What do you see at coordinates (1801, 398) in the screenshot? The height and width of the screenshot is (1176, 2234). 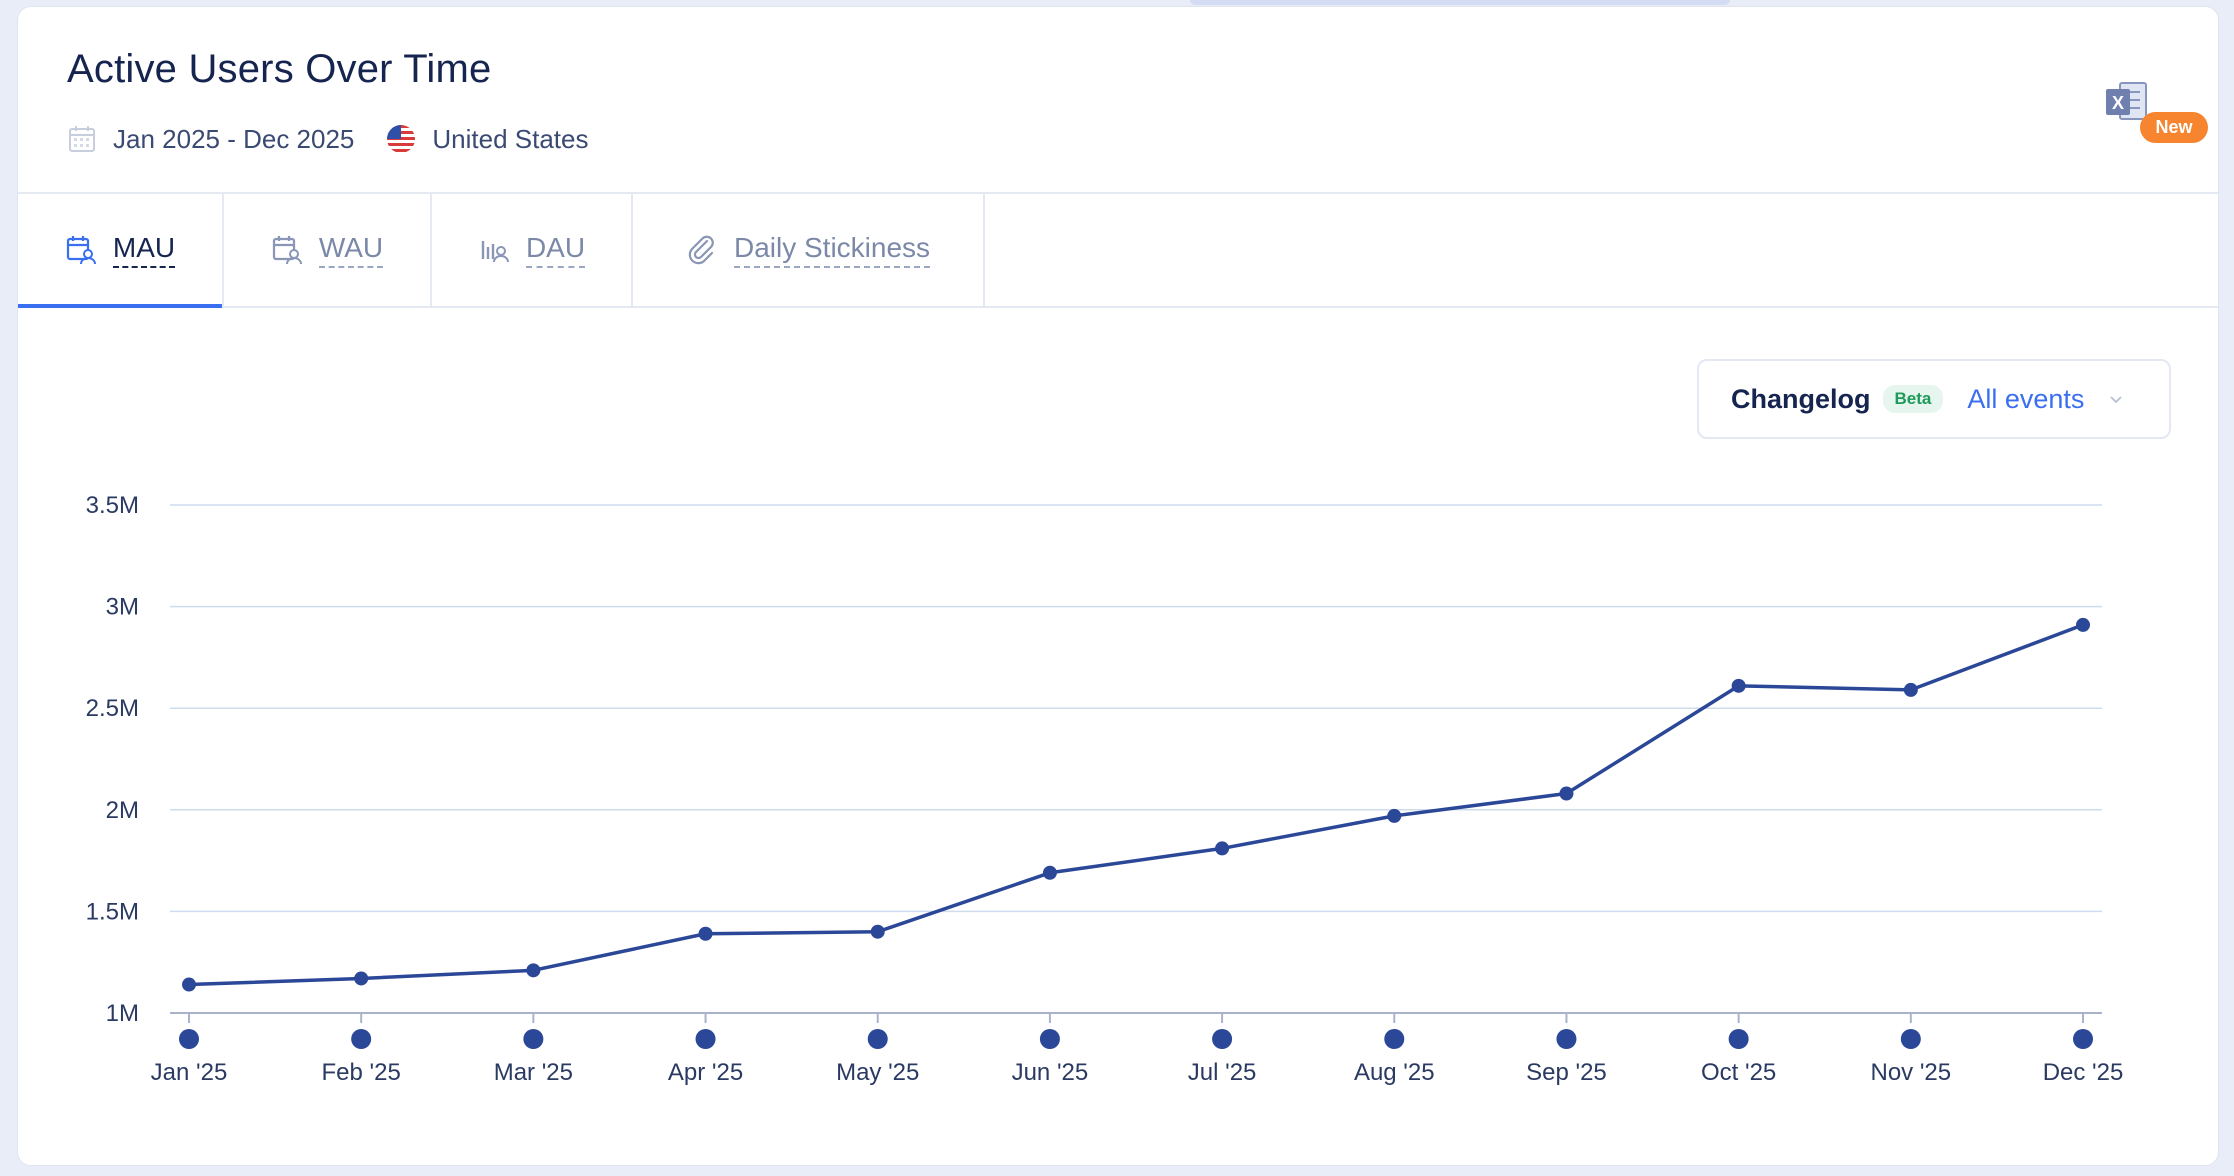 I see `changelog-label: Changelog` at bounding box center [1801, 398].